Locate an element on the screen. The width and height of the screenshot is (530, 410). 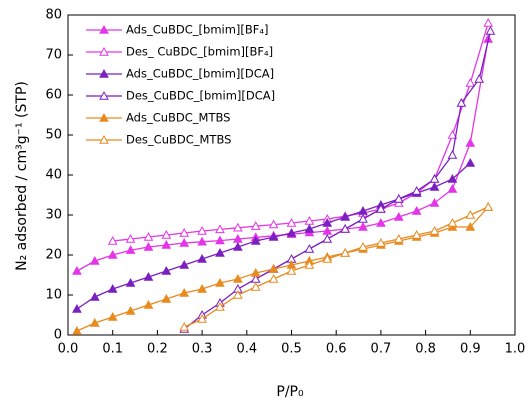
x-tick-label: 0.9 is located at coordinates (470, 349).